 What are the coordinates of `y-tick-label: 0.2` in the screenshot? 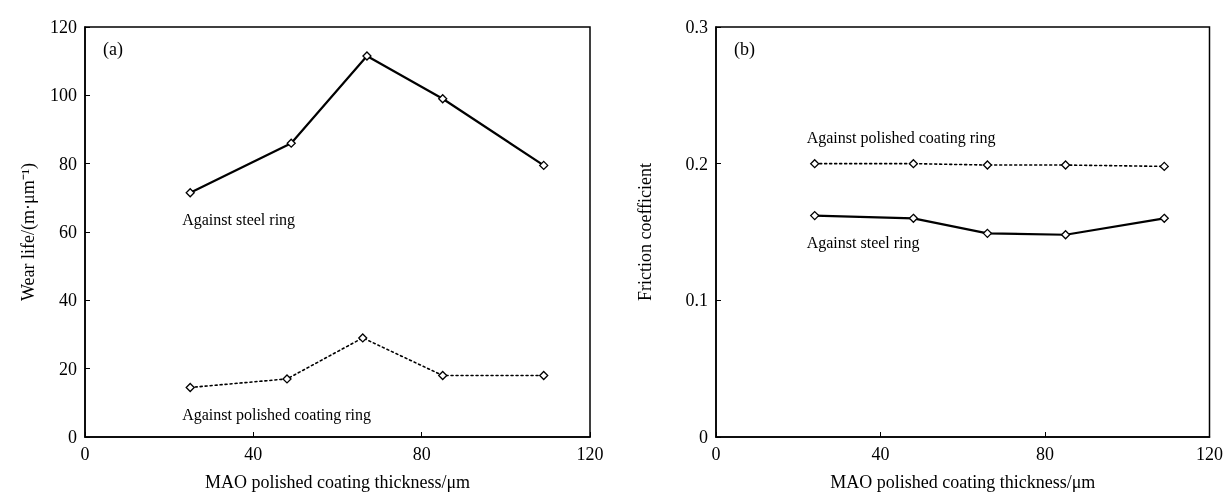 It's located at (696, 163).